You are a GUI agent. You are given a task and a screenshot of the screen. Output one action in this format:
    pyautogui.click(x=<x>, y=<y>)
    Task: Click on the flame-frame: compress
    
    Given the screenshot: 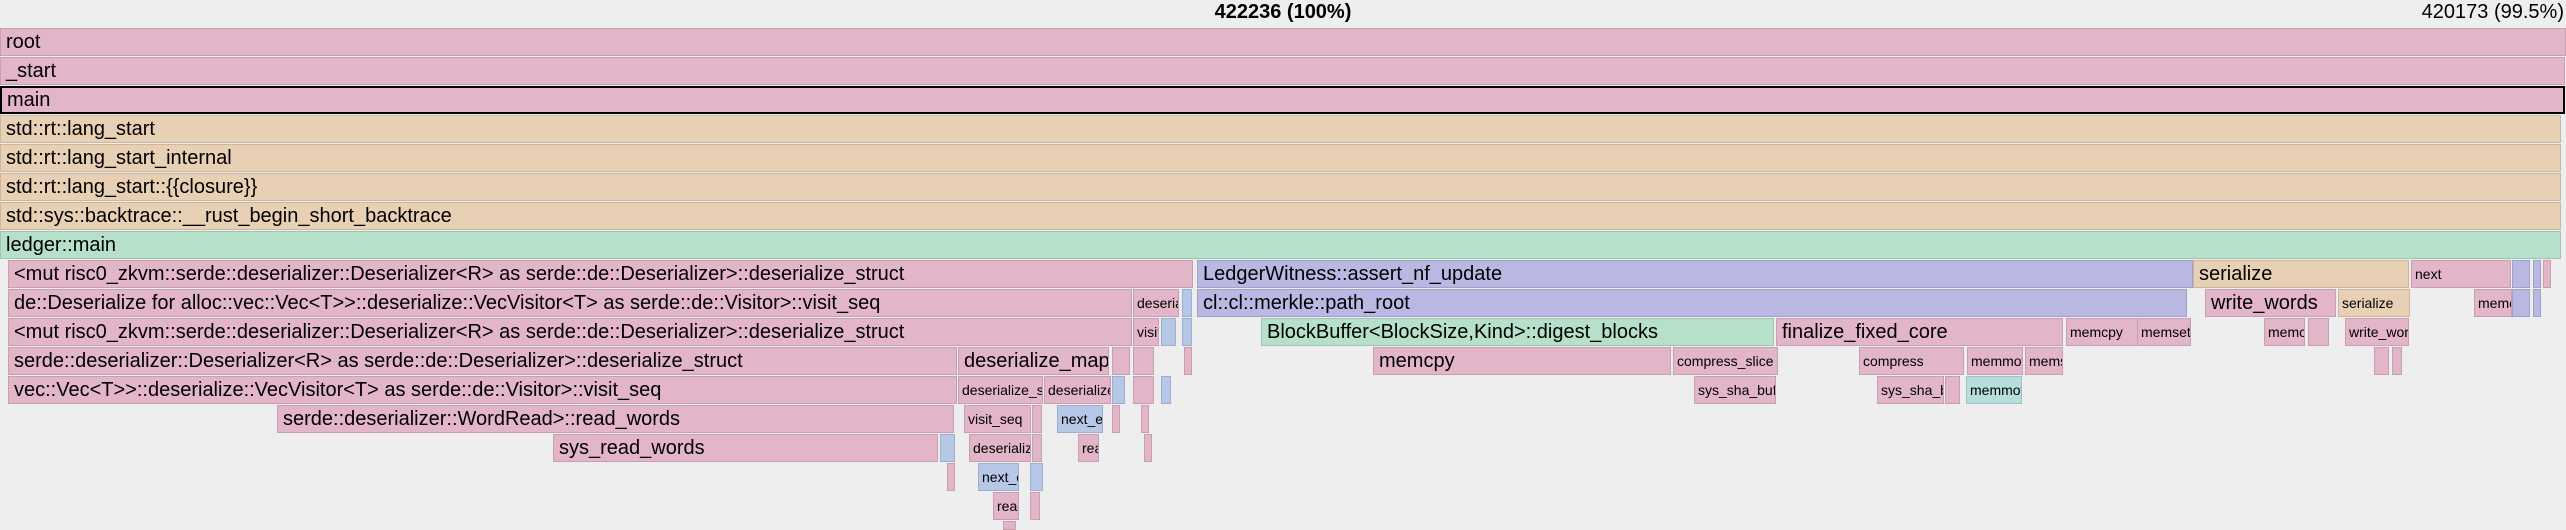 What is the action you would take?
    pyautogui.click(x=1911, y=361)
    